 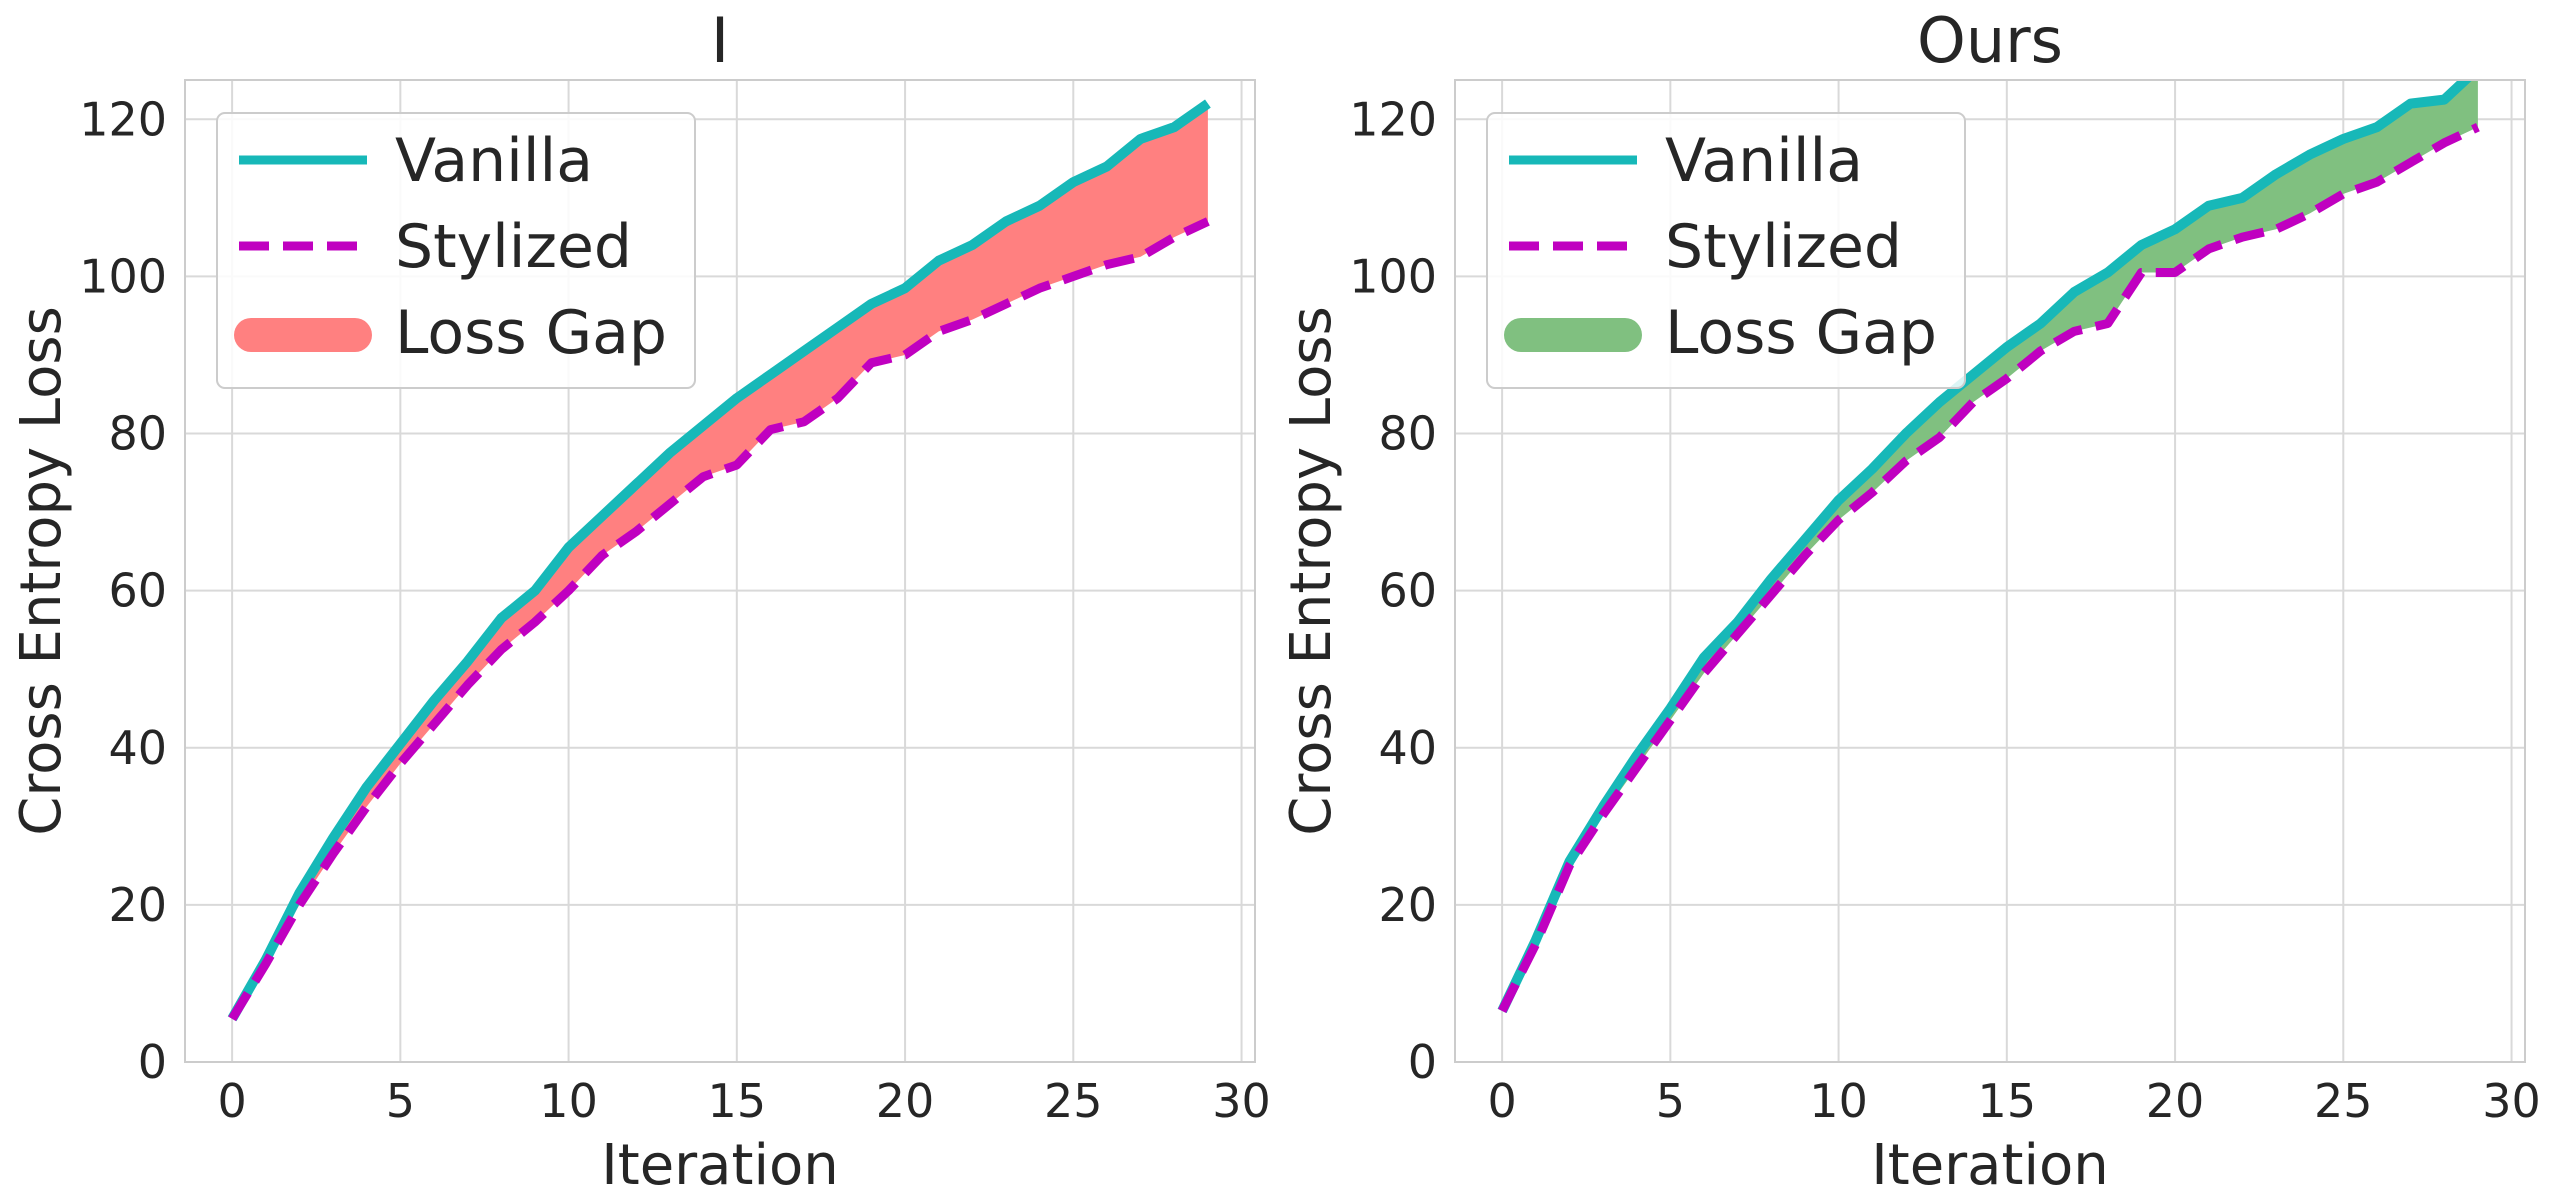 What do you see at coordinates (1990, 40) in the screenshot?
I see `chart-title: Ours` at bounding box center [1990, 40].